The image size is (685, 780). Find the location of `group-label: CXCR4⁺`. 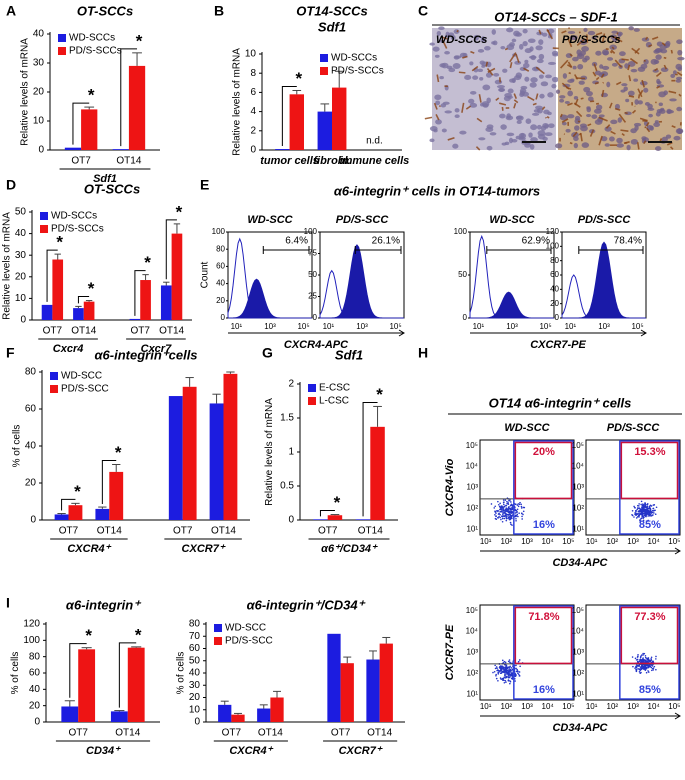

group-label: CXCR4⁺ is located at coordinates (251, 751).